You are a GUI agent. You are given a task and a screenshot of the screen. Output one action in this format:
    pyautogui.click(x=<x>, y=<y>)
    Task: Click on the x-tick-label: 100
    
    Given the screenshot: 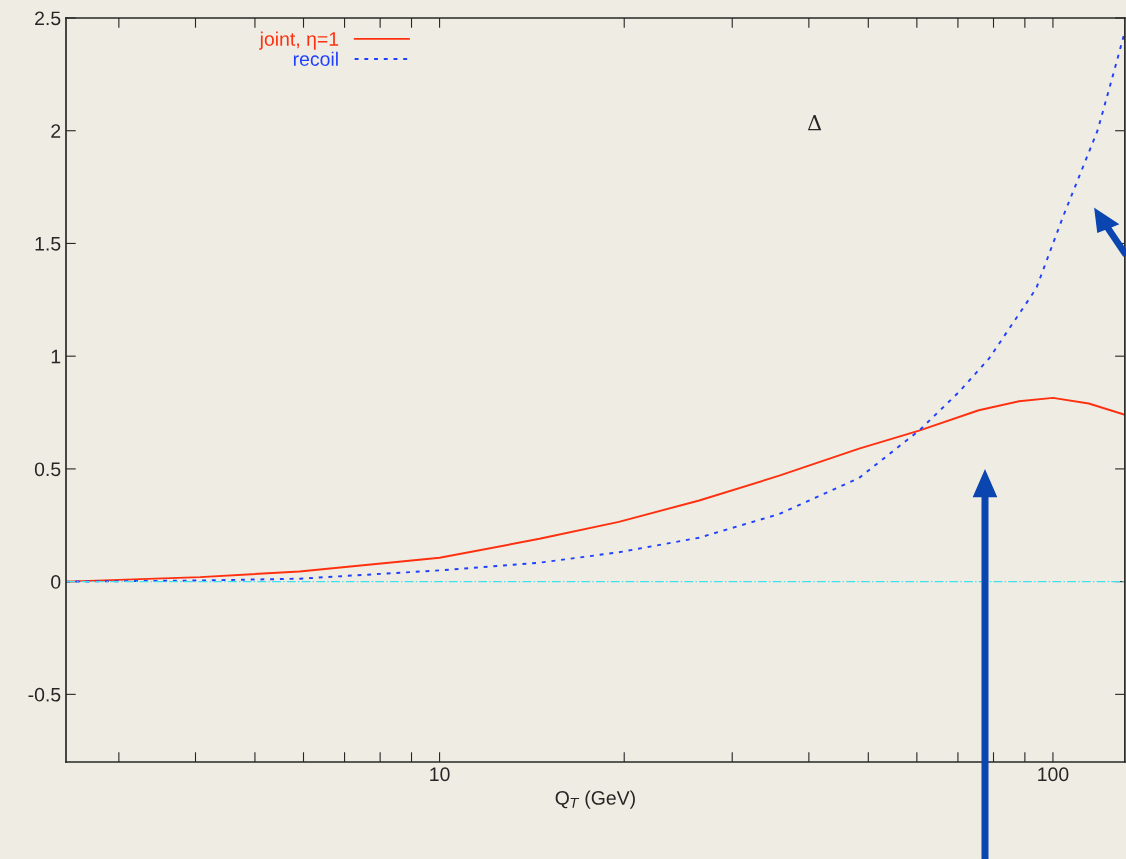 What is the action you would take?
    pyautogui.click(x=1053, y=774)
    